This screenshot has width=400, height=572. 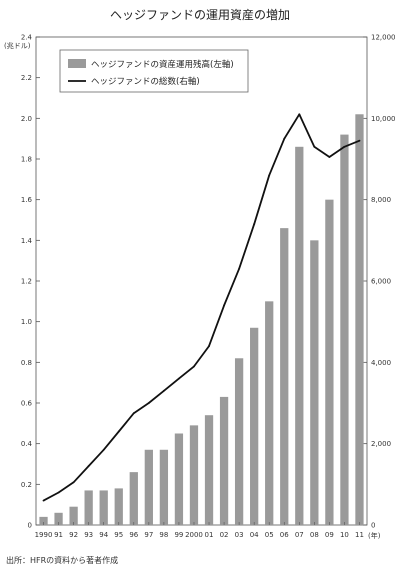 What do you see at coordinates (224, 535) in the screenshot?
I see `x-tick-label: 02` at bounding box center [224, 535].